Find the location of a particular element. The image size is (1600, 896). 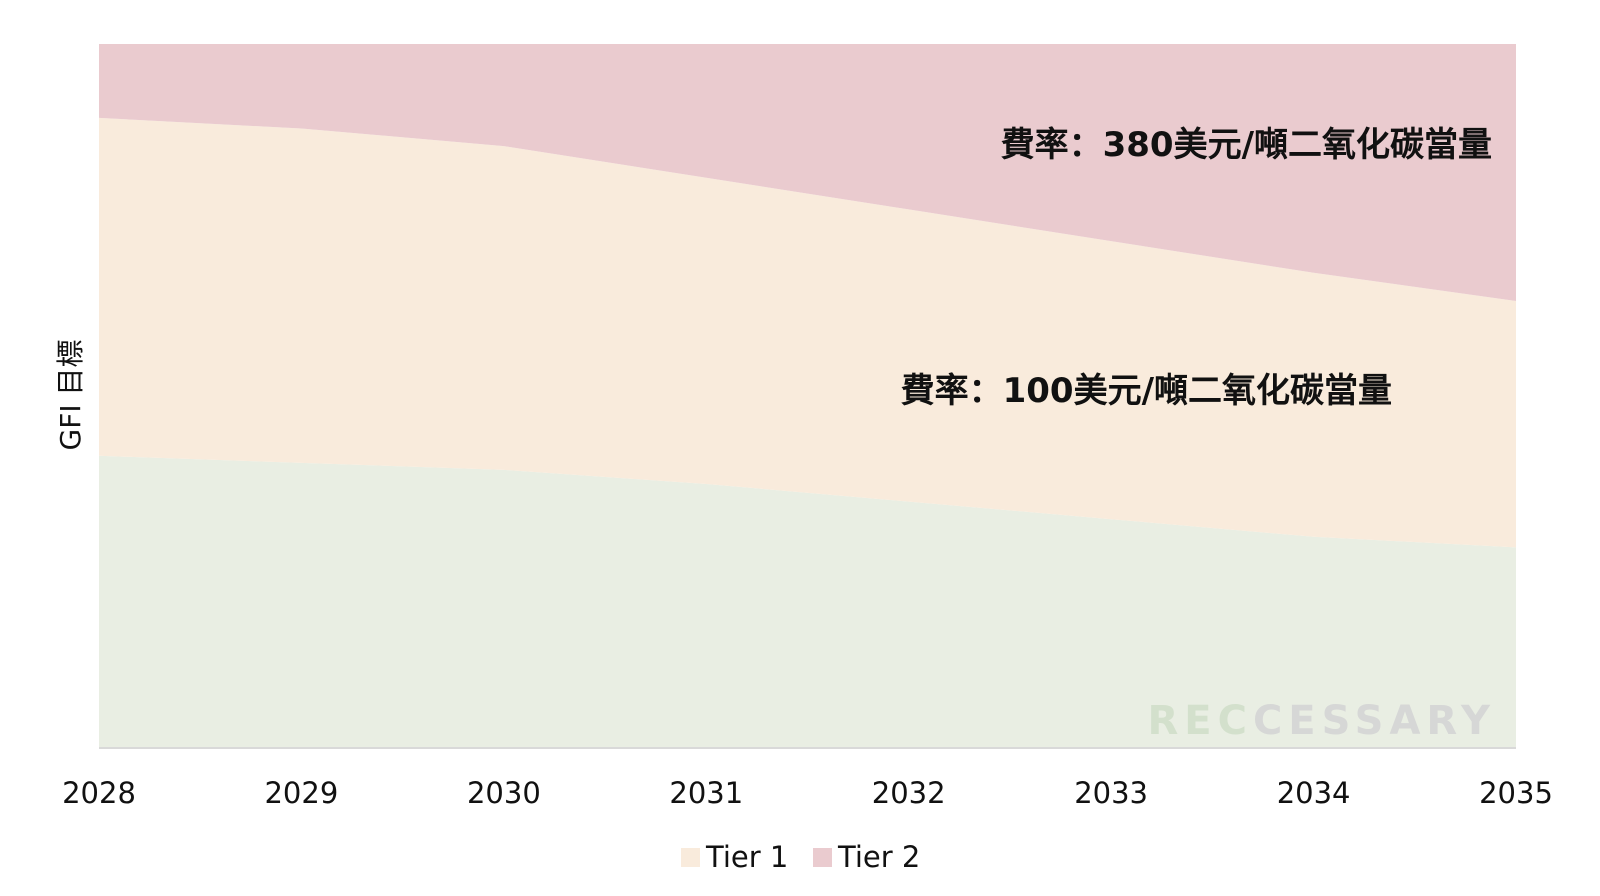

tier2-rate-annotation: 費率：380美元/噸二氧化碳當量 is located at coordinates (1246, 145).